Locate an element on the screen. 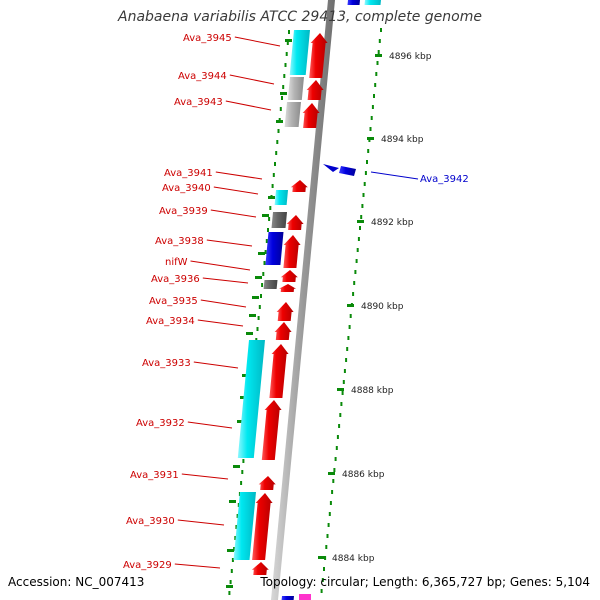 This screenshot has width=600, height=600. gene-label: Ava_3944 is located at coordinates (202, 76).